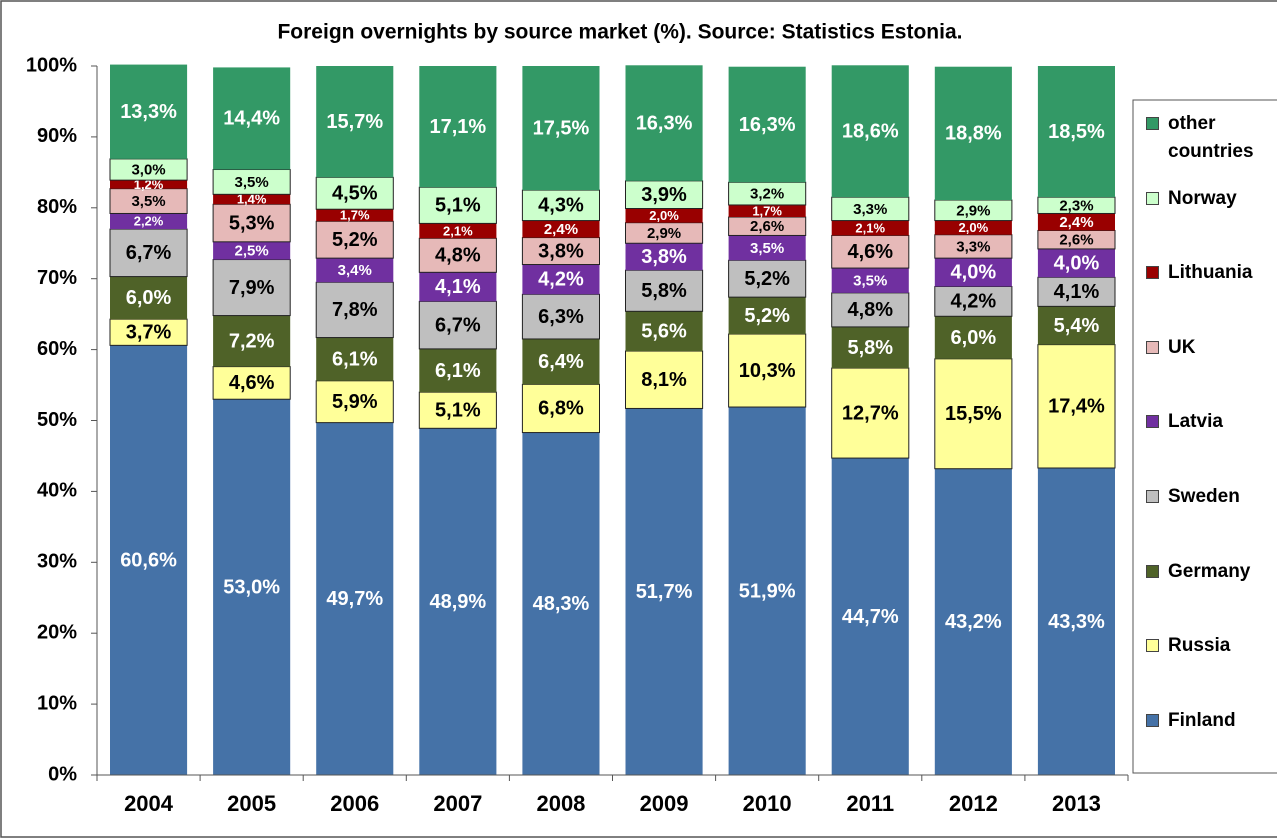 This screenshot has height=839, width=1277. What do you see at coordinates (664, 195) in the screenshot?
I see `data-label: 3,9%` at bounding box center [664, 195].